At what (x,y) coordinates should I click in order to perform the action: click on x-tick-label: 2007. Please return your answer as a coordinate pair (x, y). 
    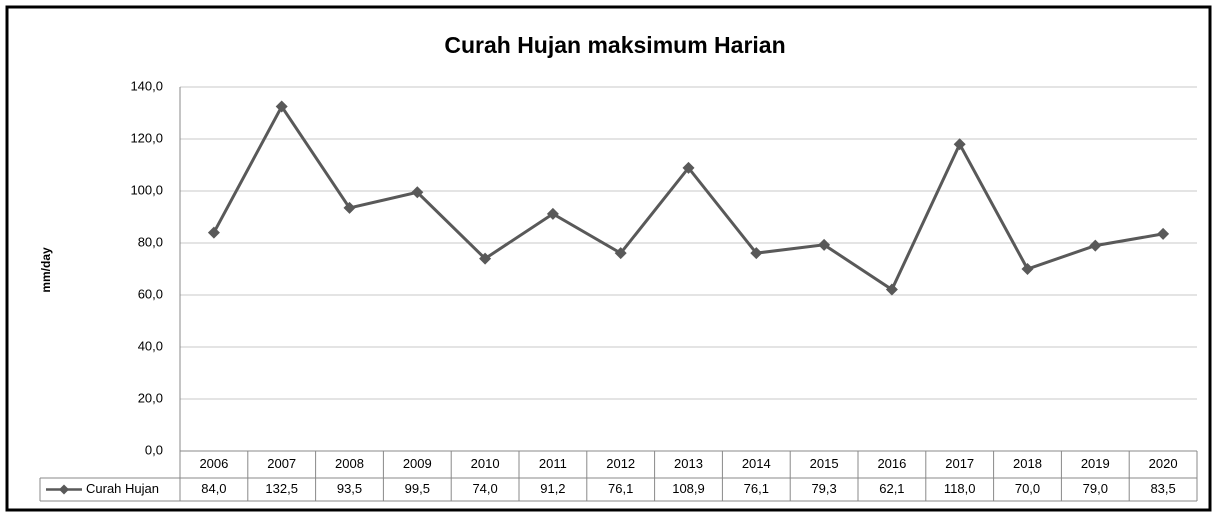
    Looking at the image, I should click on (281, 463).